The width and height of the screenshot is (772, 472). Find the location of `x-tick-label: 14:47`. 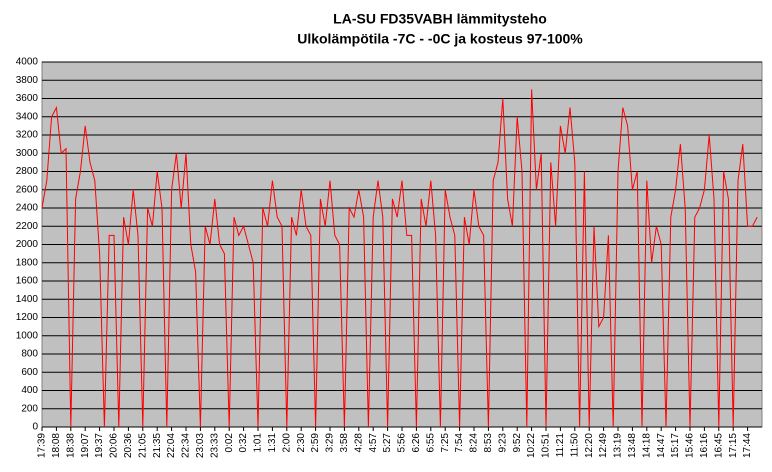

x-tick-label: 14:47 is located at coordinates (661, 445).